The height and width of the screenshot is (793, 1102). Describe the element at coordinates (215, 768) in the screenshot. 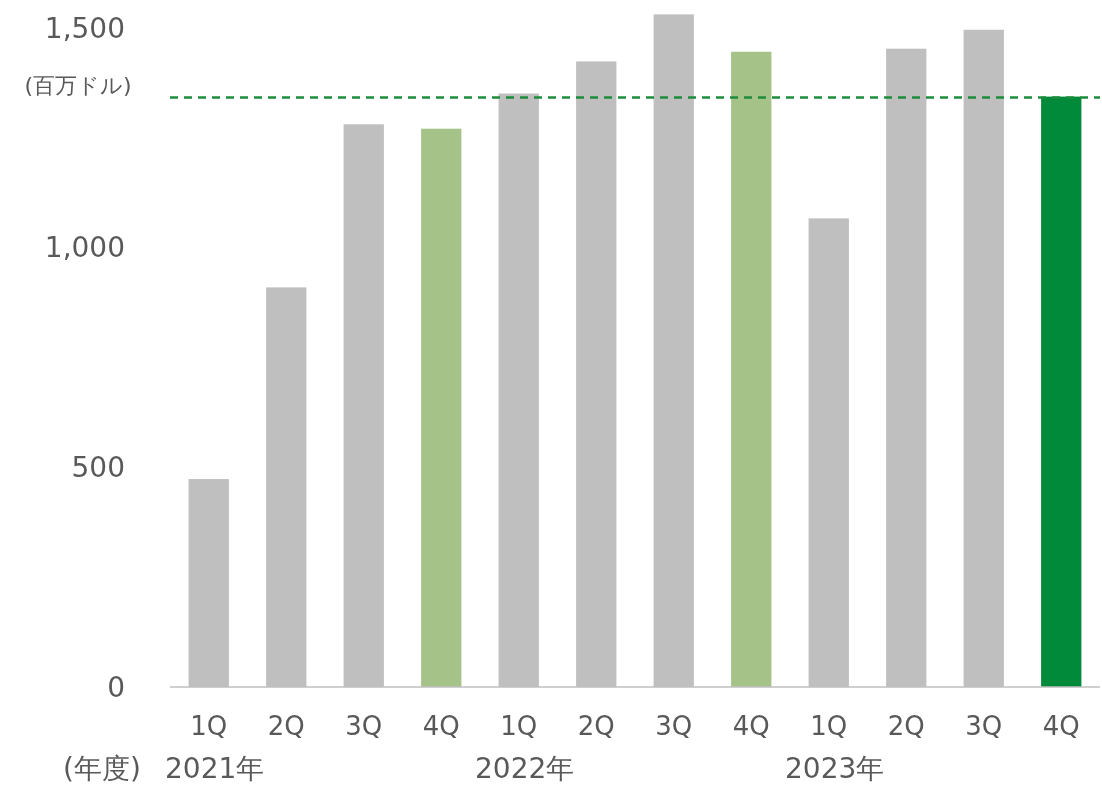

I see `text: 2021年` at that location.